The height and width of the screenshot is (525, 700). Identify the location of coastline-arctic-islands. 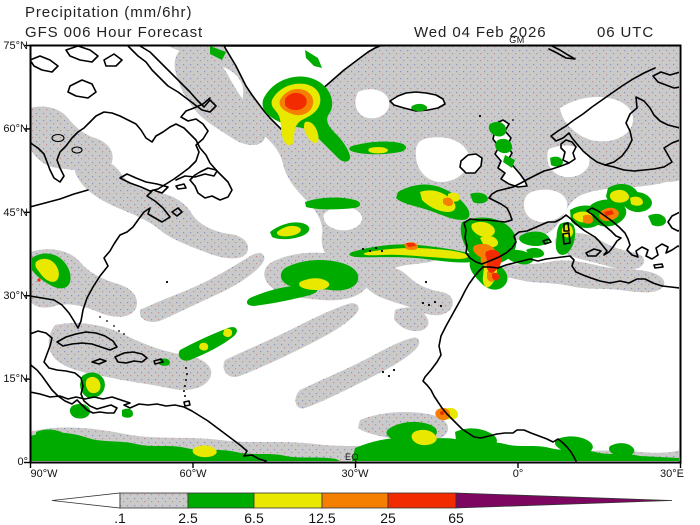
(77, 72).